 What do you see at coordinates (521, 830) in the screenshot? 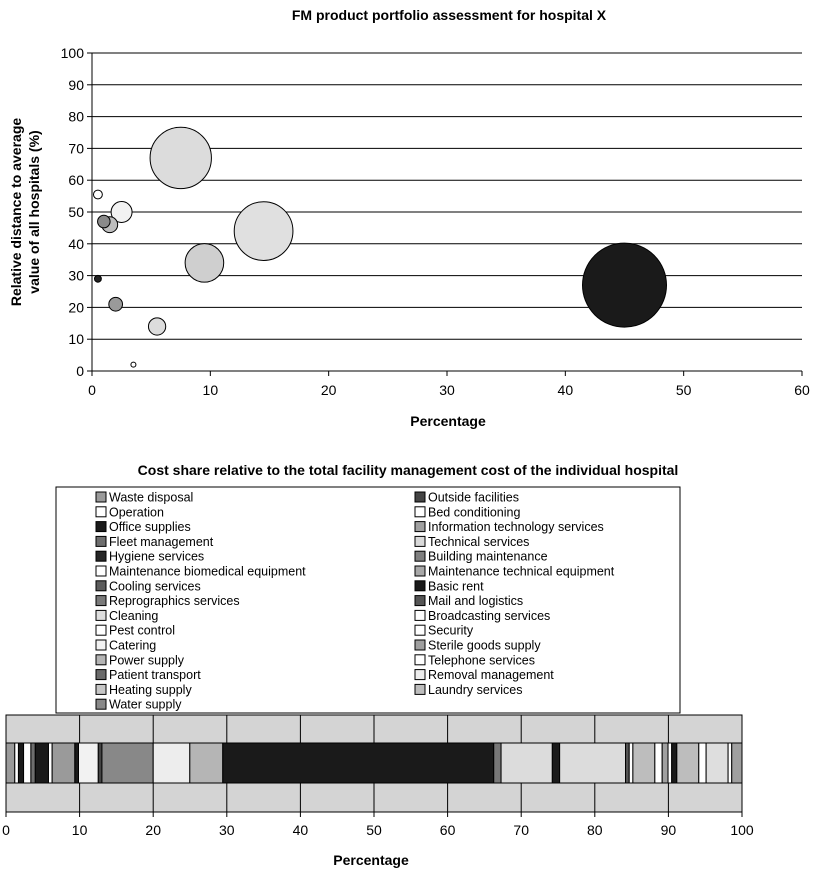
I see `x-tick-label: 70` at bounding box center [521, 830].